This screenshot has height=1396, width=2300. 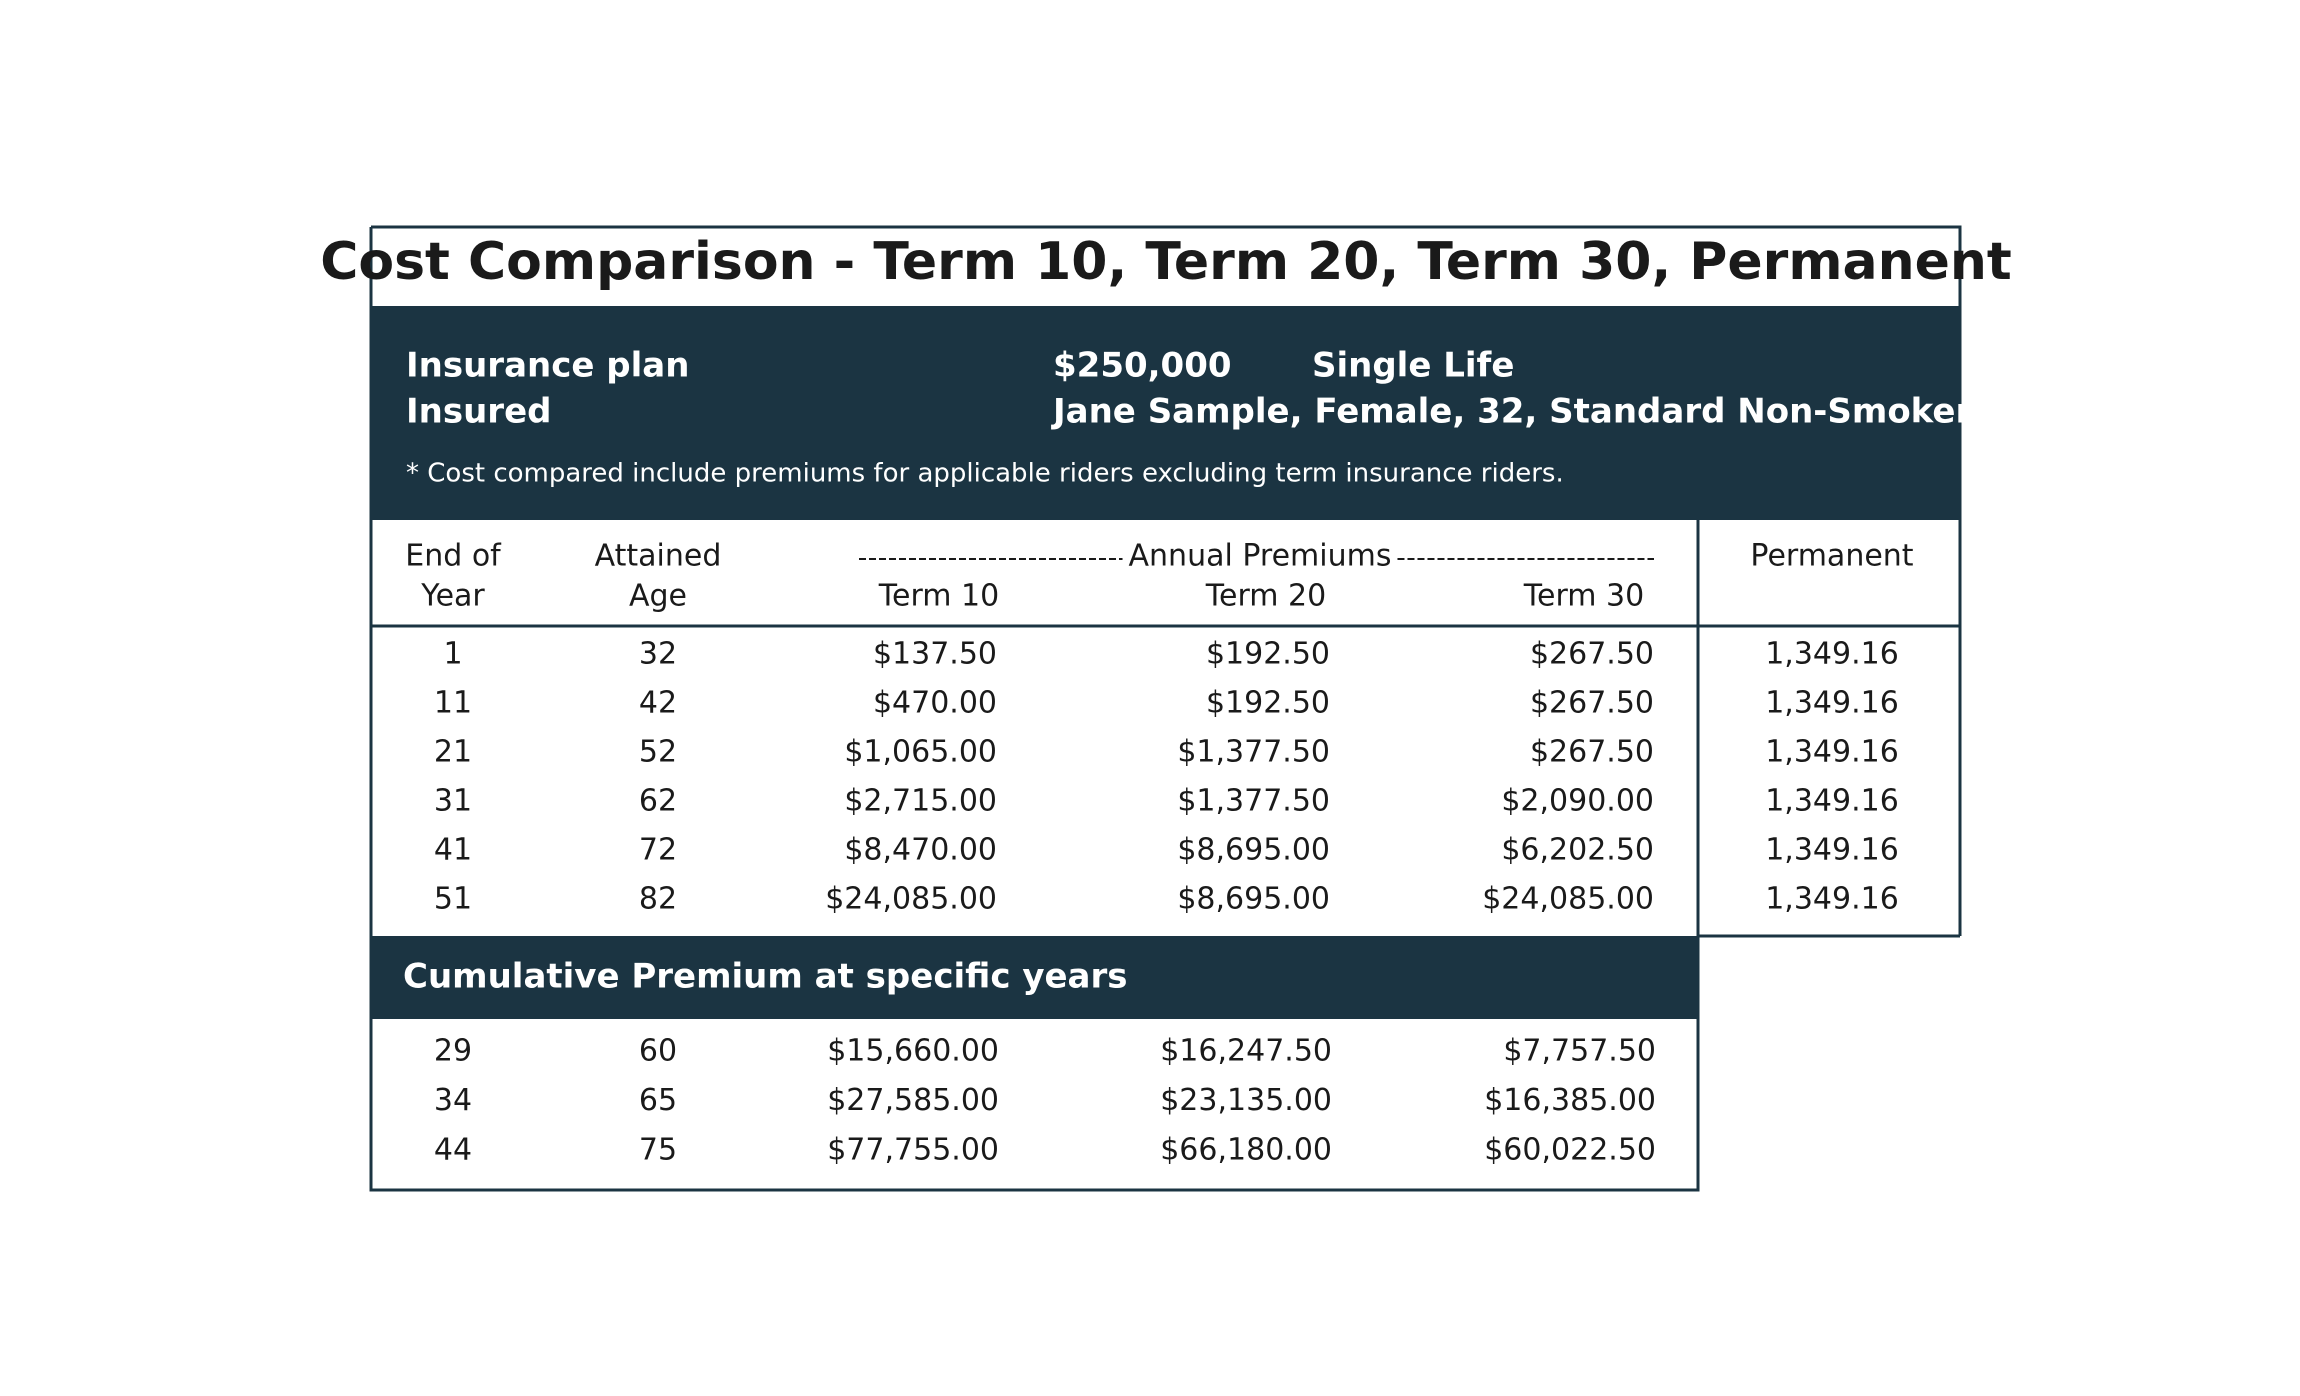 I want to click on cell: $6,202.50, so click(x=1577, y=850).